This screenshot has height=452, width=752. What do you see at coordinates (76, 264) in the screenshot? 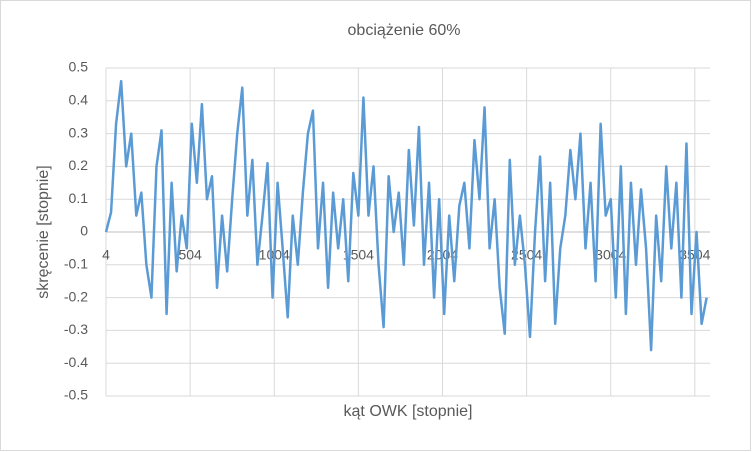
I see `y-tick-label: -0.1` at bounding box center [76, 264].